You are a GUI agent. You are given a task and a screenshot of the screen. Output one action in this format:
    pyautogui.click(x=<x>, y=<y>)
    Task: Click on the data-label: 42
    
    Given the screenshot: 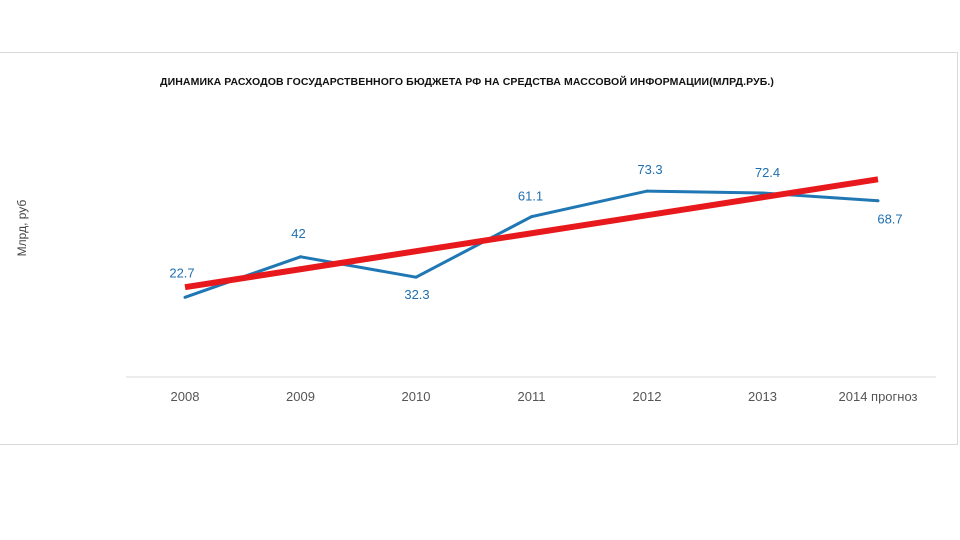 What is the action you would take?
    pyautogui.click(x=298, y=233)
    